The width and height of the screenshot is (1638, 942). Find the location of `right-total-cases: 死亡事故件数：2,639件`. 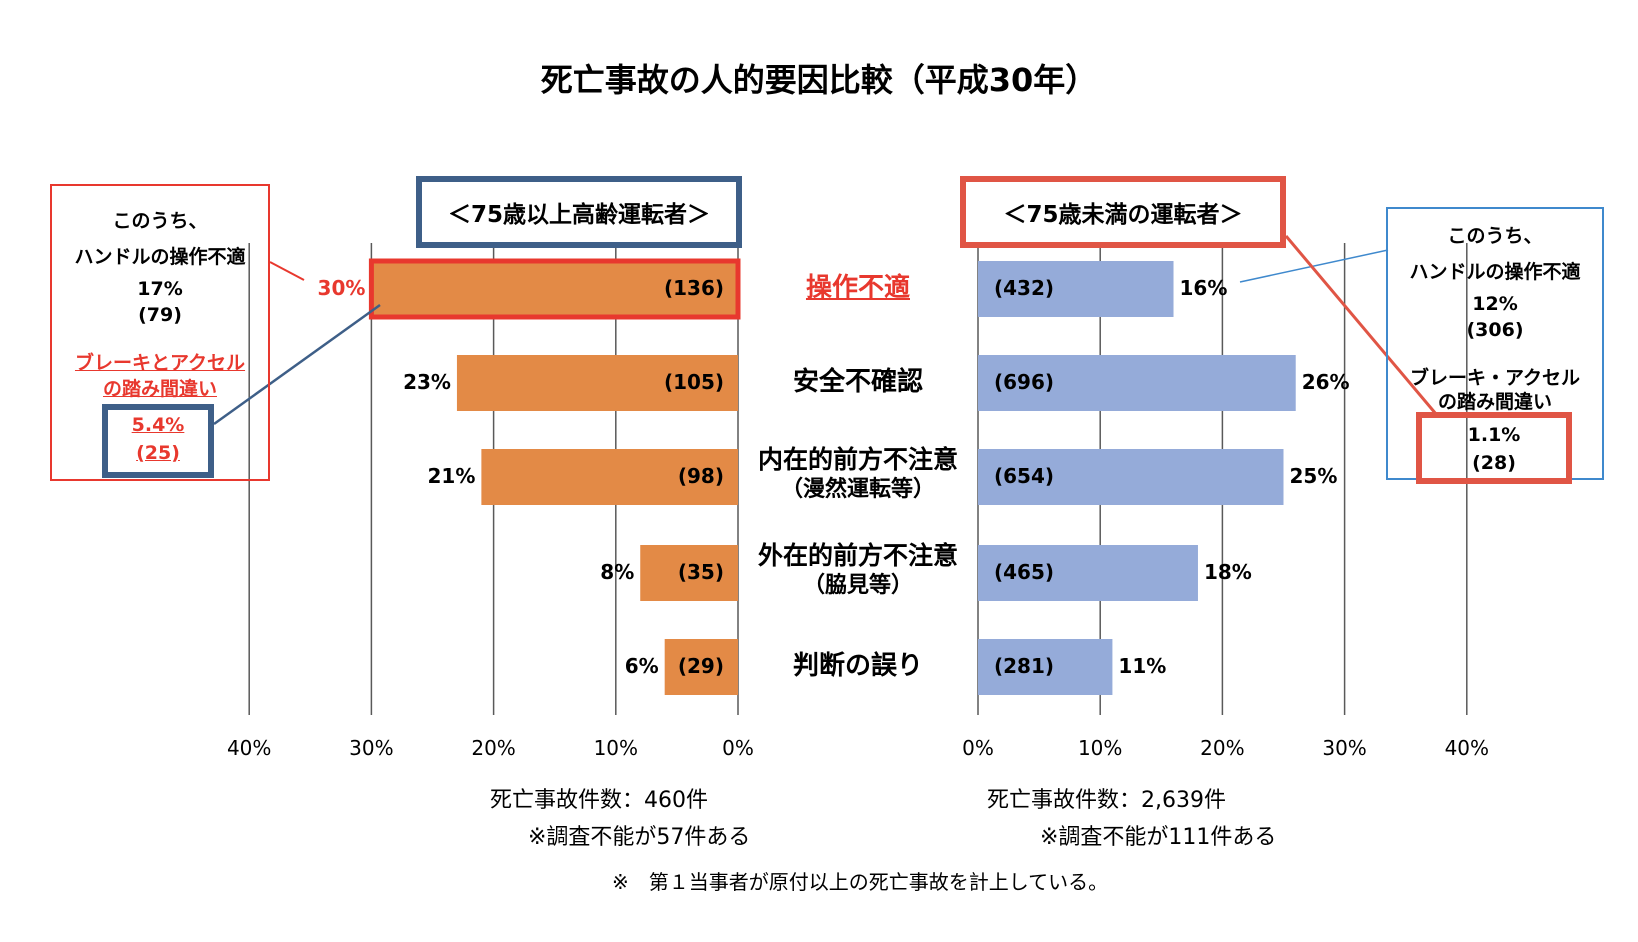

right-total-cases: 死亡事故件数：2,639件 is located at coordinates (1106, 800).